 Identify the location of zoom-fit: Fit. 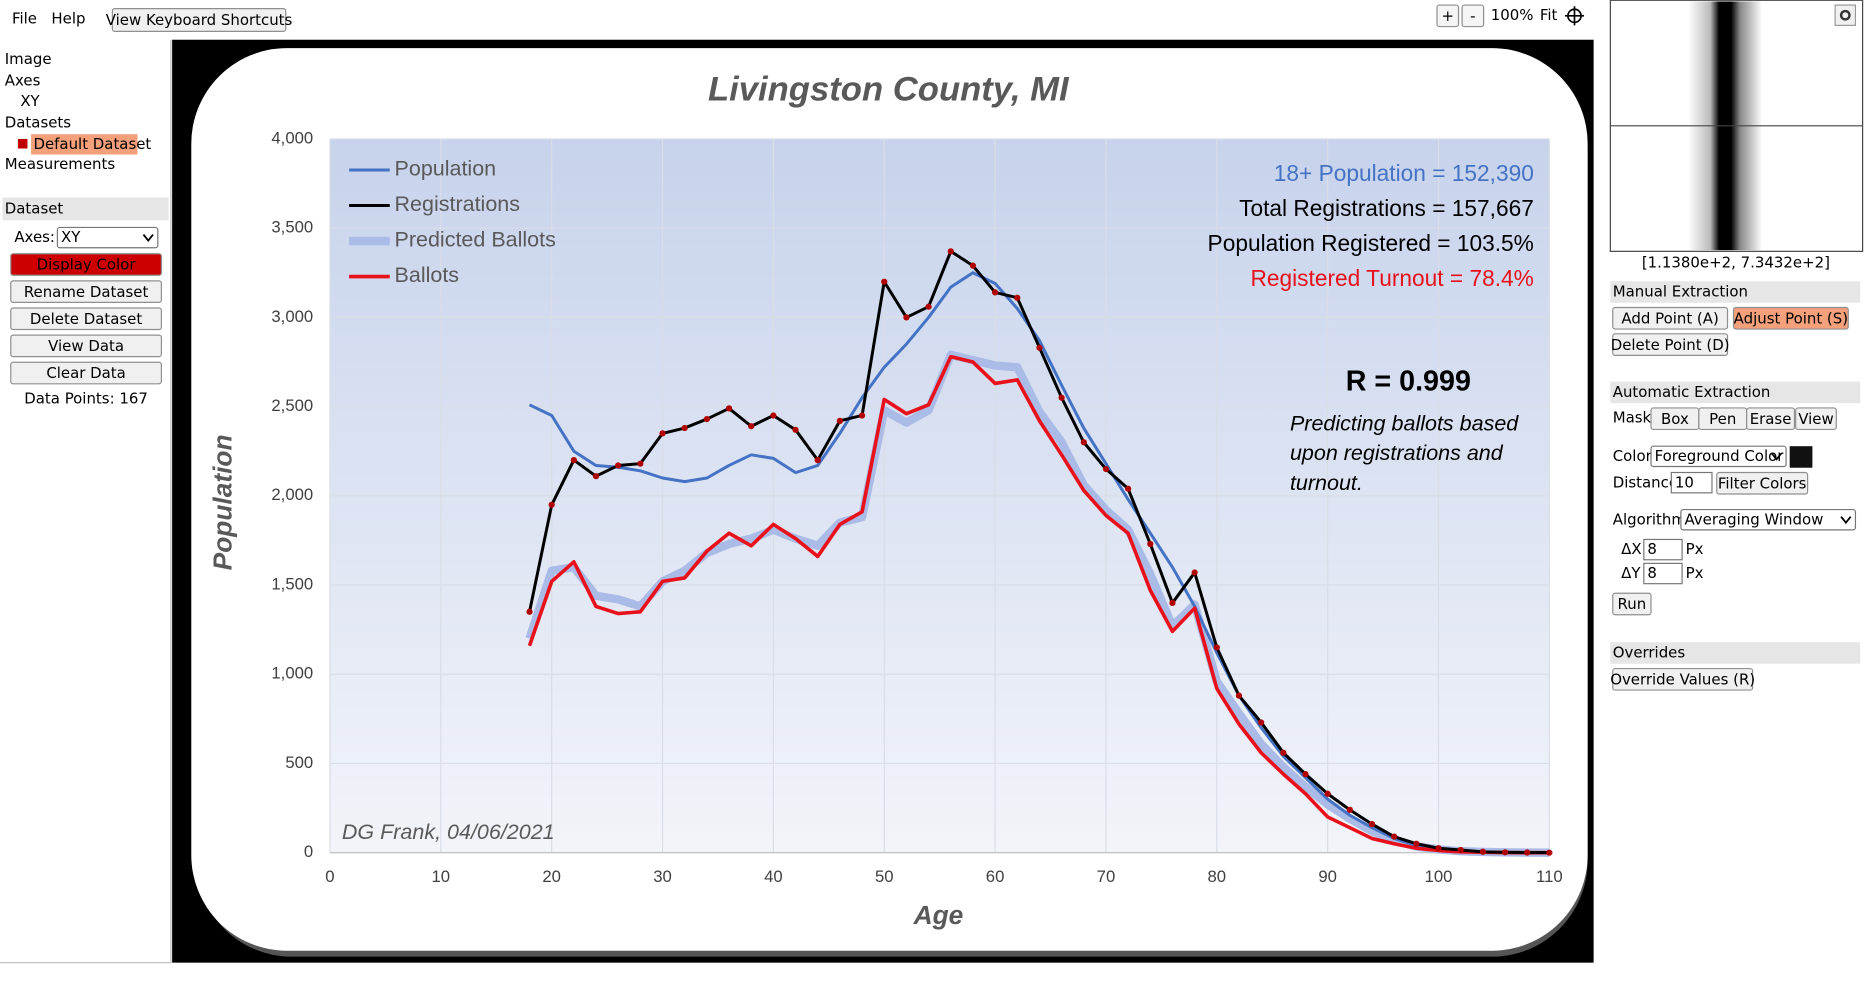
(1549, 15).